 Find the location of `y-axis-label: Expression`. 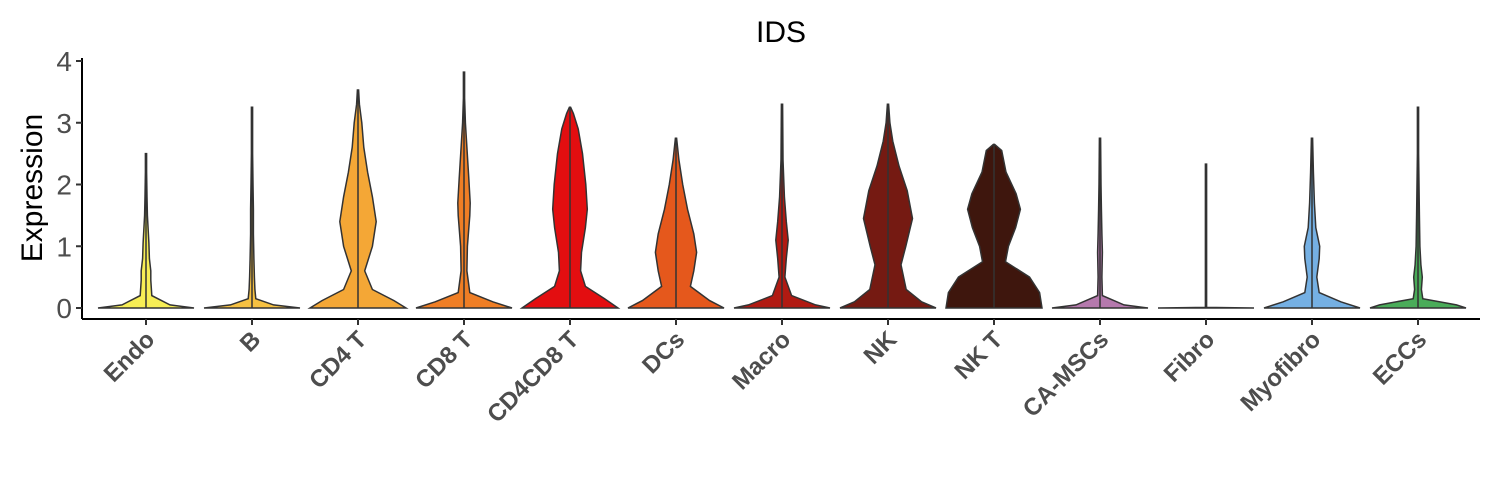

y-axis-label: Expression is located at coordinates (32, 188).